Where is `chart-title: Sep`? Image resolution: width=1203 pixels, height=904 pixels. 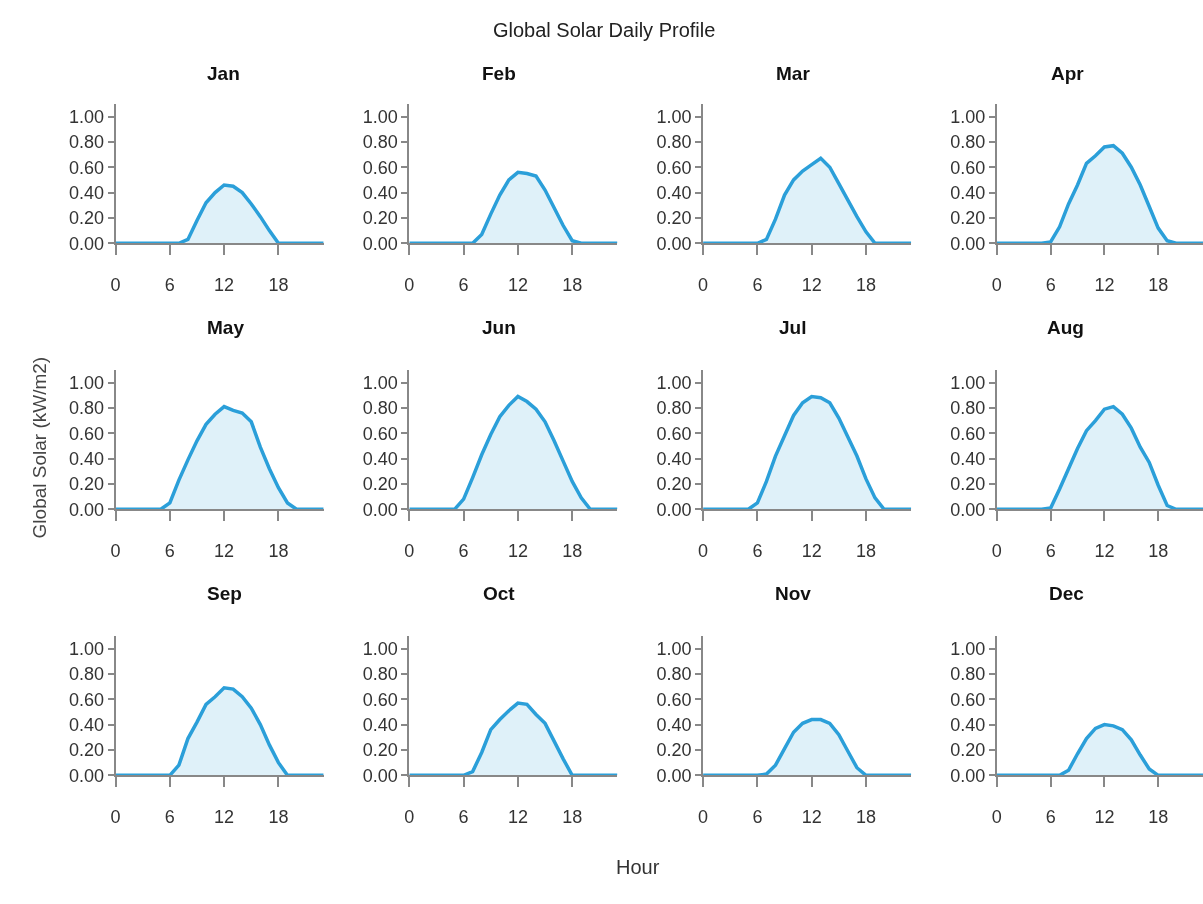
chart-title: Sep is located at coordinates (224, 593).